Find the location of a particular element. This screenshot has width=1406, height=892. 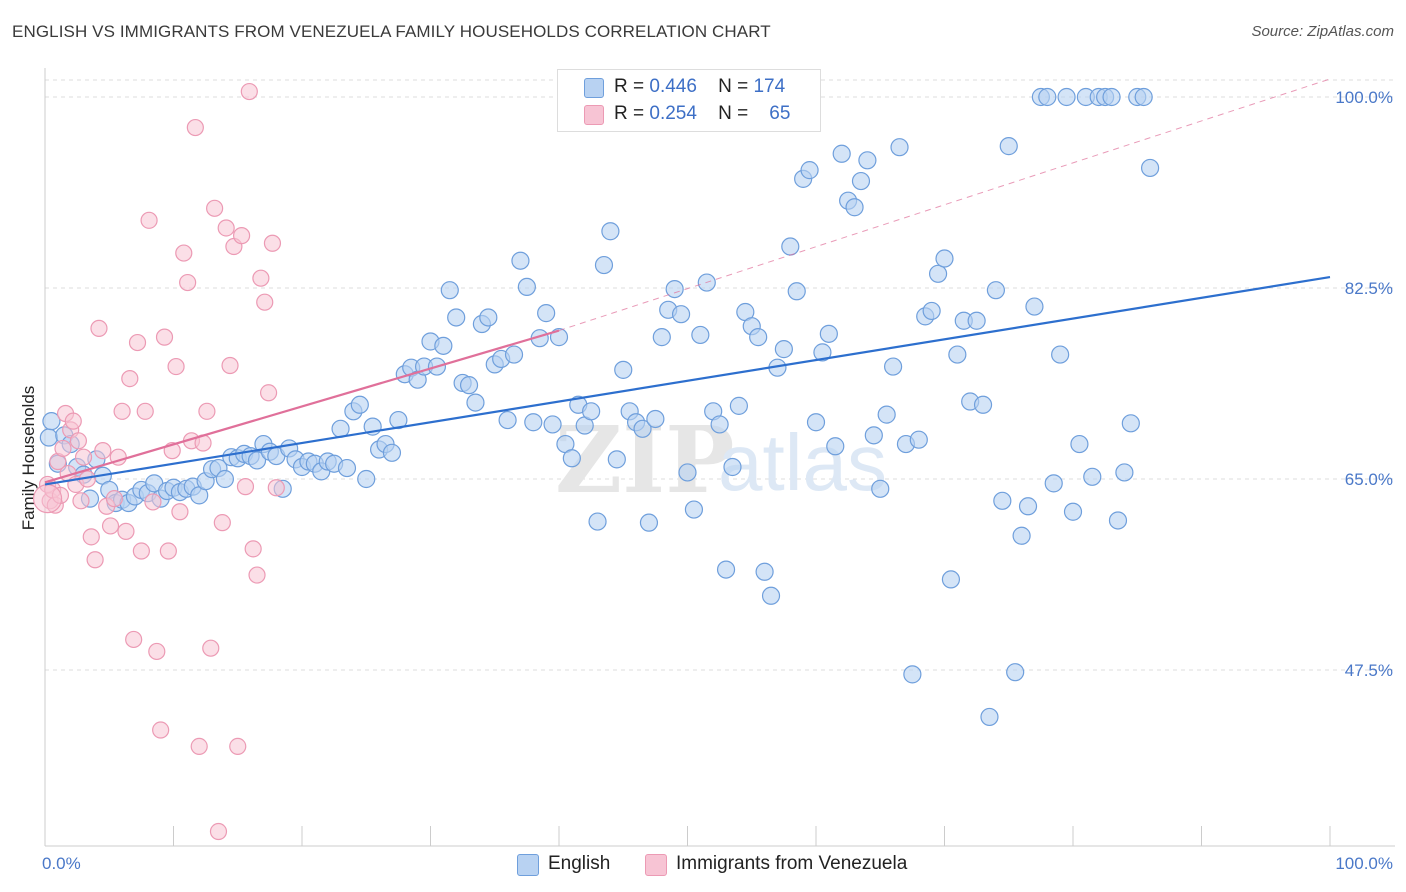

legend-swatch-english is located at coordinates (594, 88).